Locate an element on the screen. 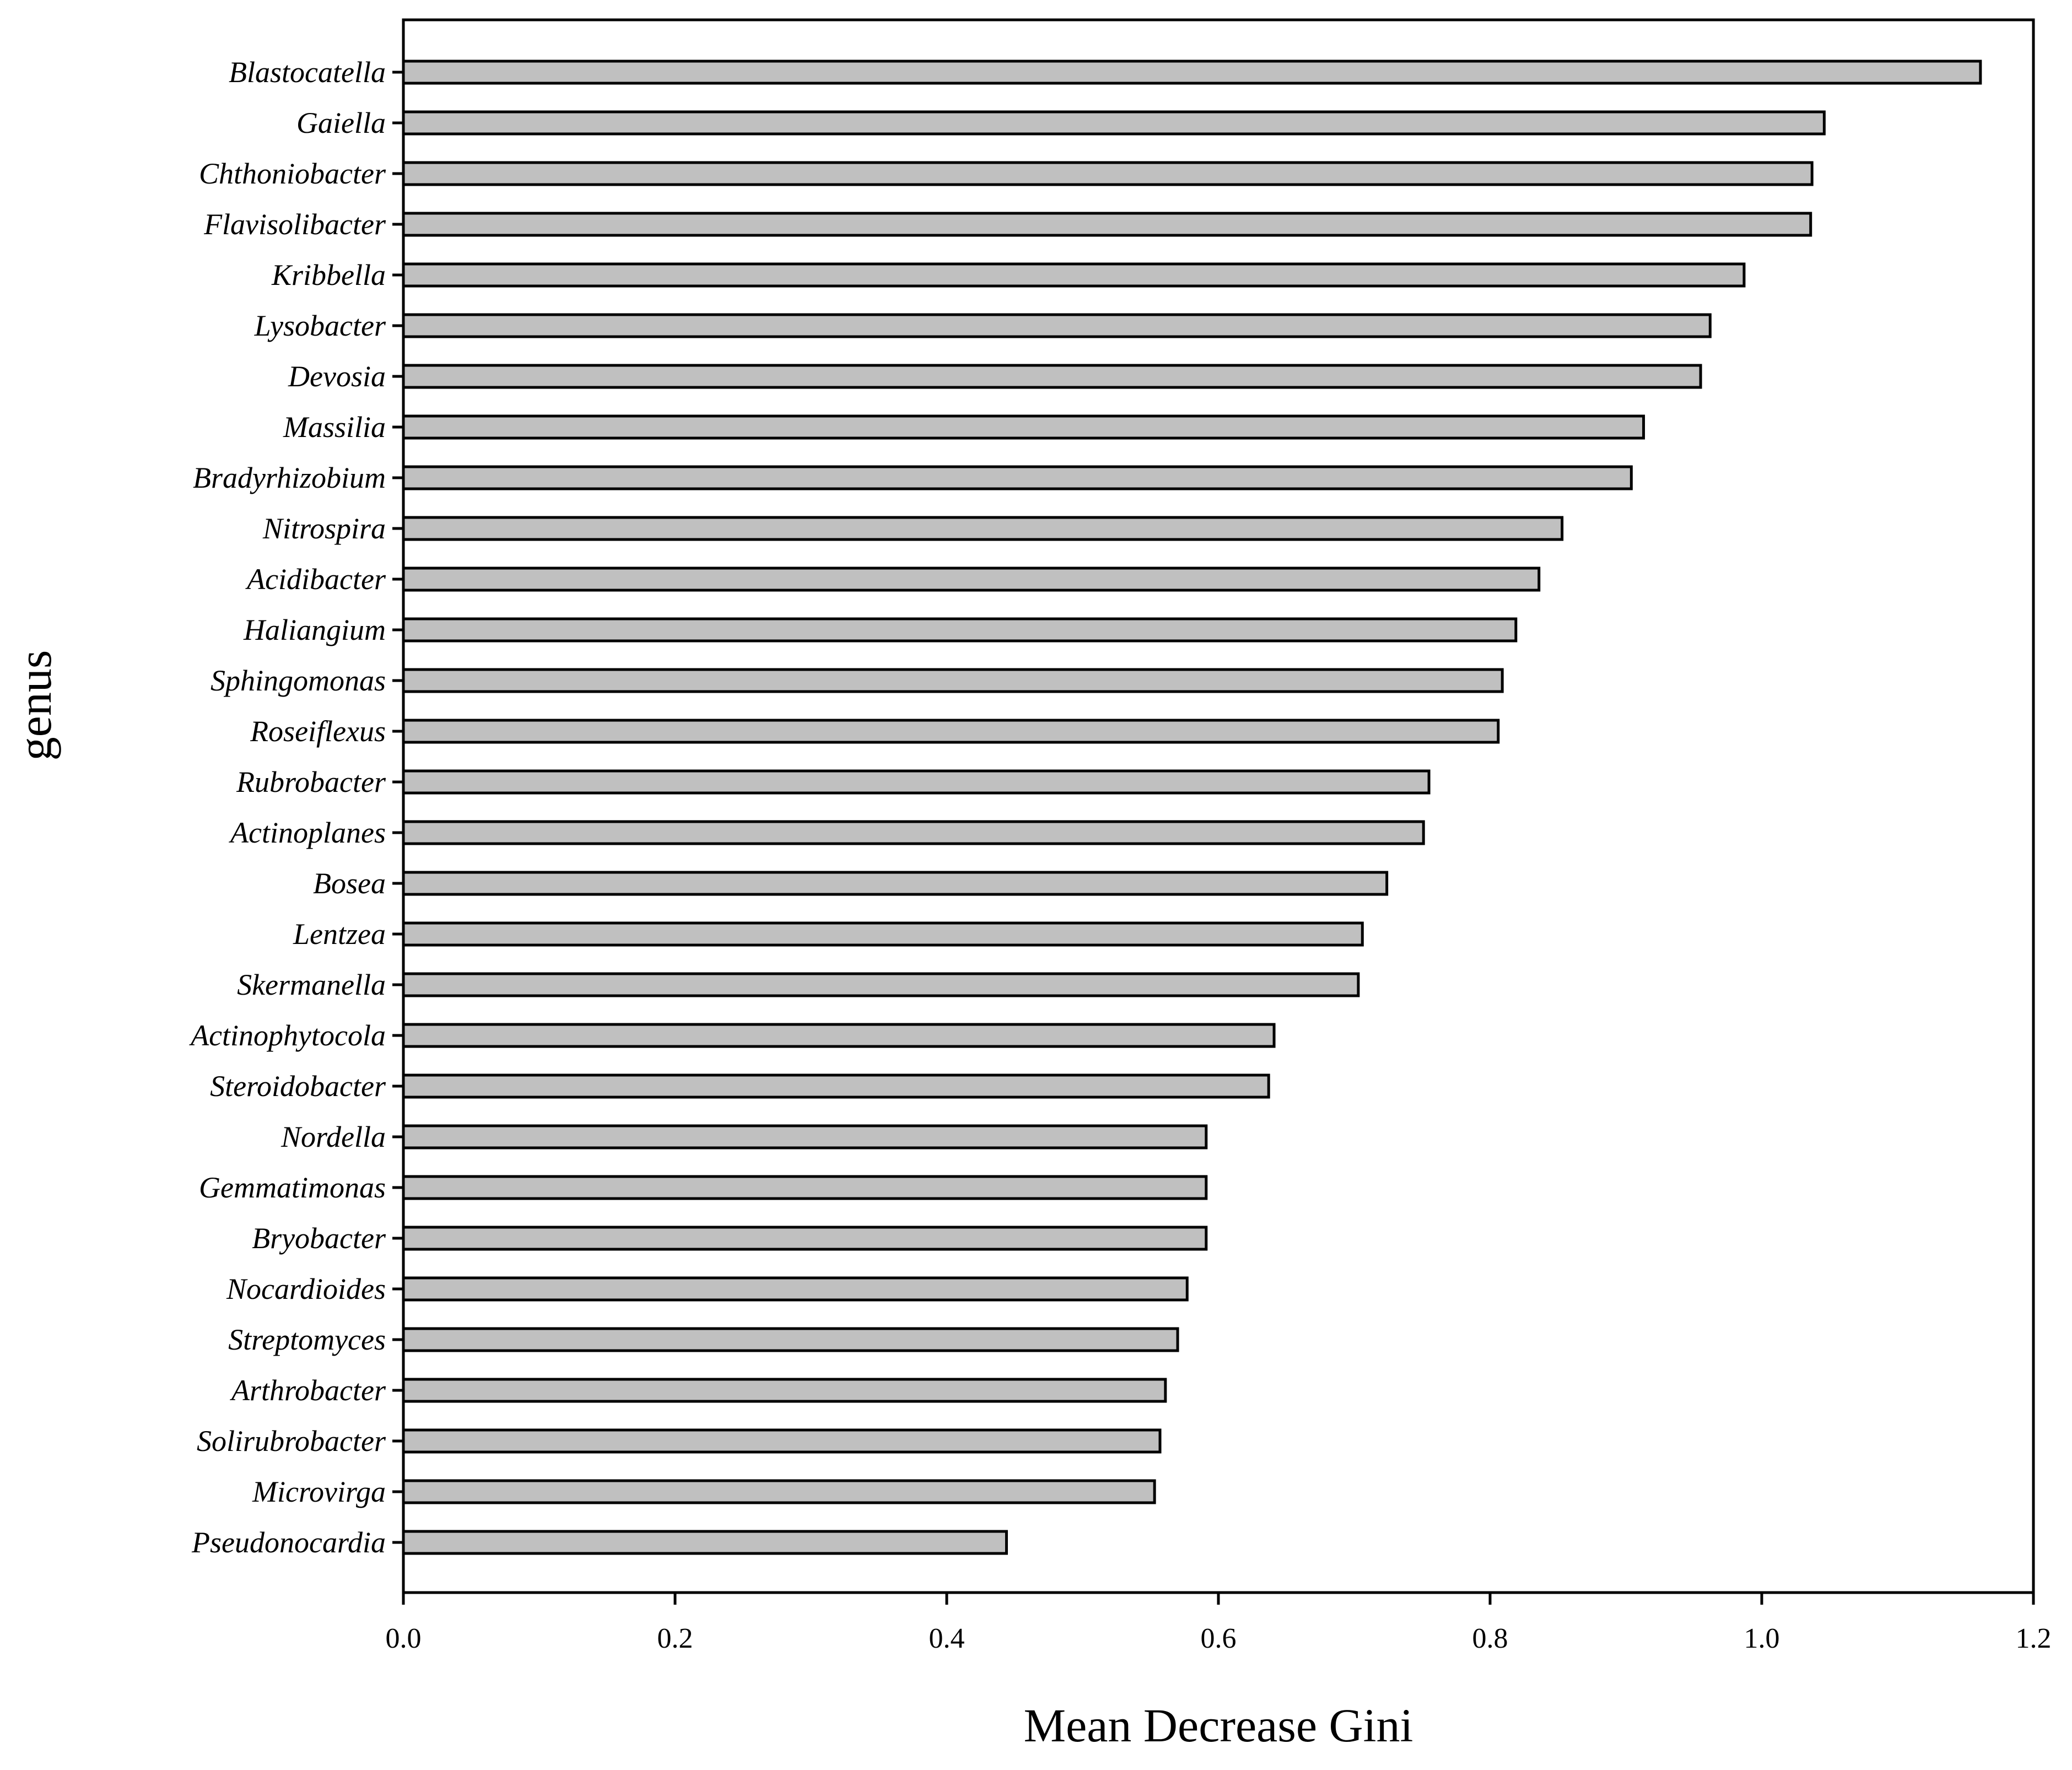  bar-flavisolibacter is located at coordinates (1107, 224).